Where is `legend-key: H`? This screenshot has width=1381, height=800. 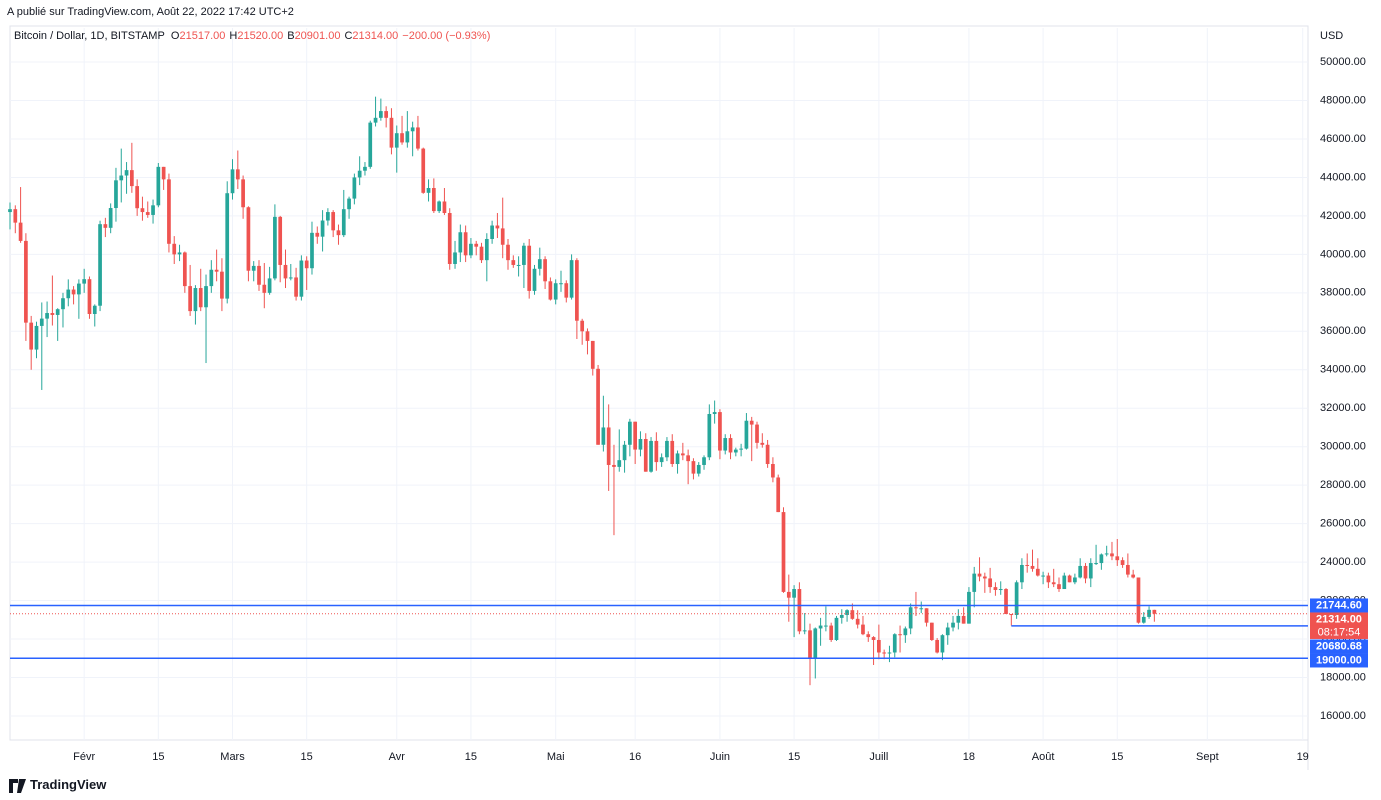 legend-key: H is located at coordinates (233, 36).